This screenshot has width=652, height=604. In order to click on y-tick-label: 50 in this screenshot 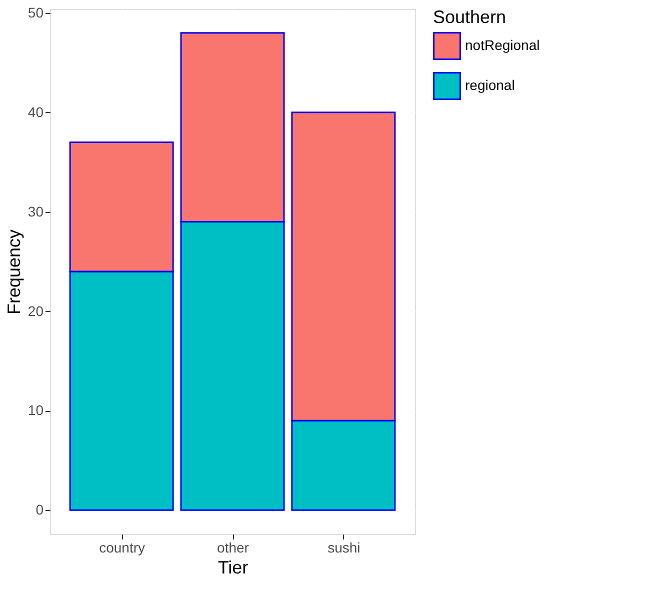, I will do `click(36, 12)`.